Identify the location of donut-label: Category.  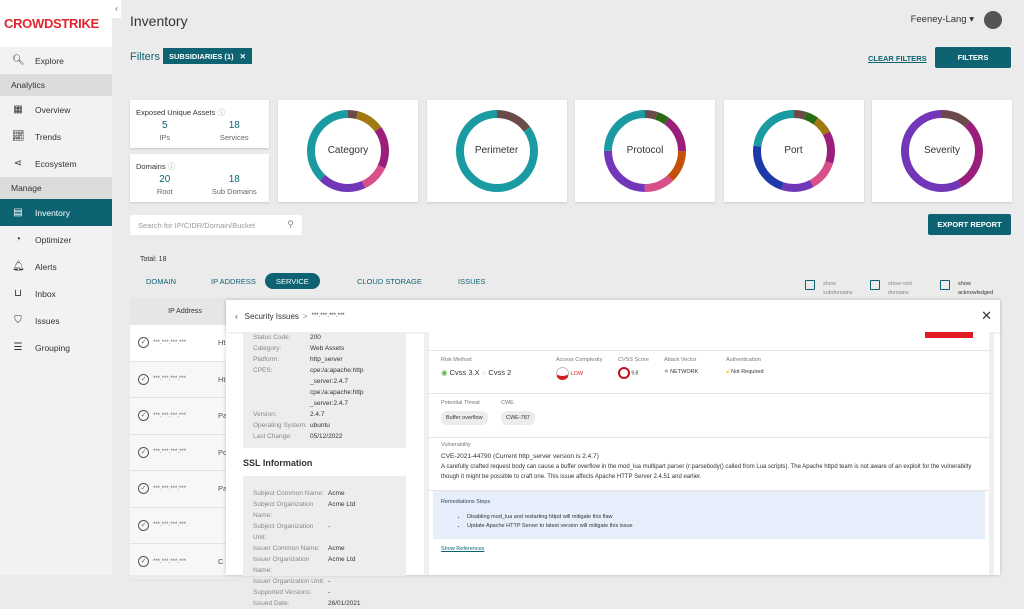
(348, 150).